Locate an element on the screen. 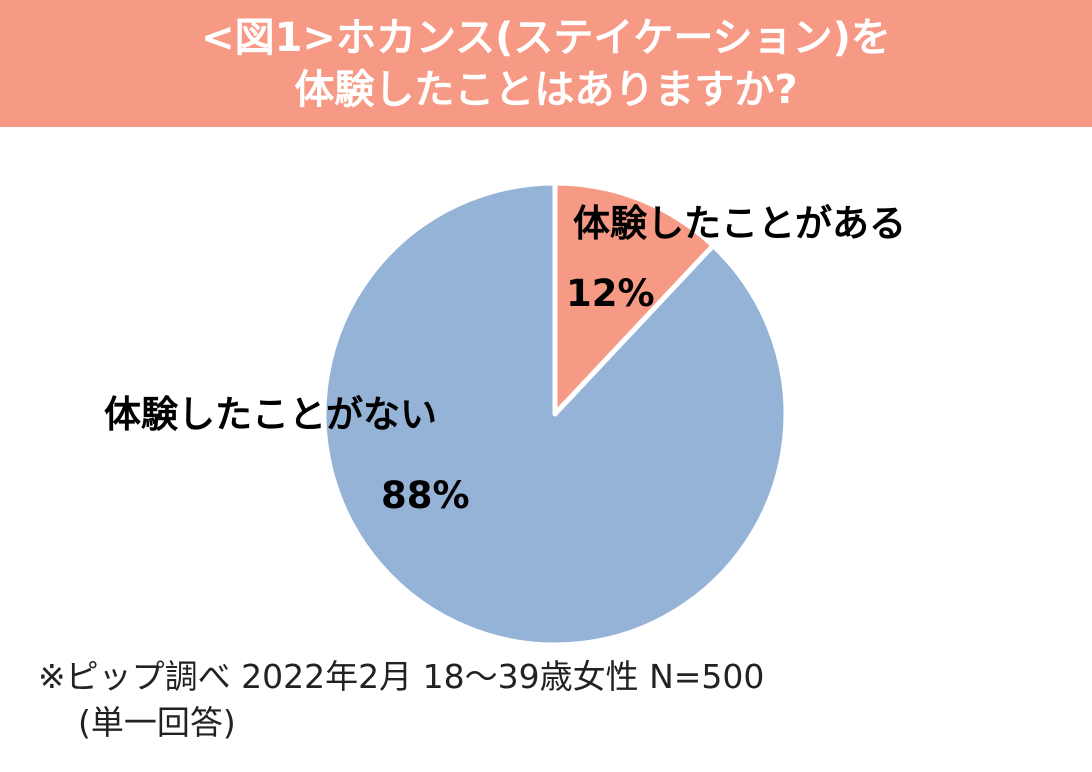 This screenshot has width=1092, height=772. pie-slice-experienced is located at coordinates (634, 298).